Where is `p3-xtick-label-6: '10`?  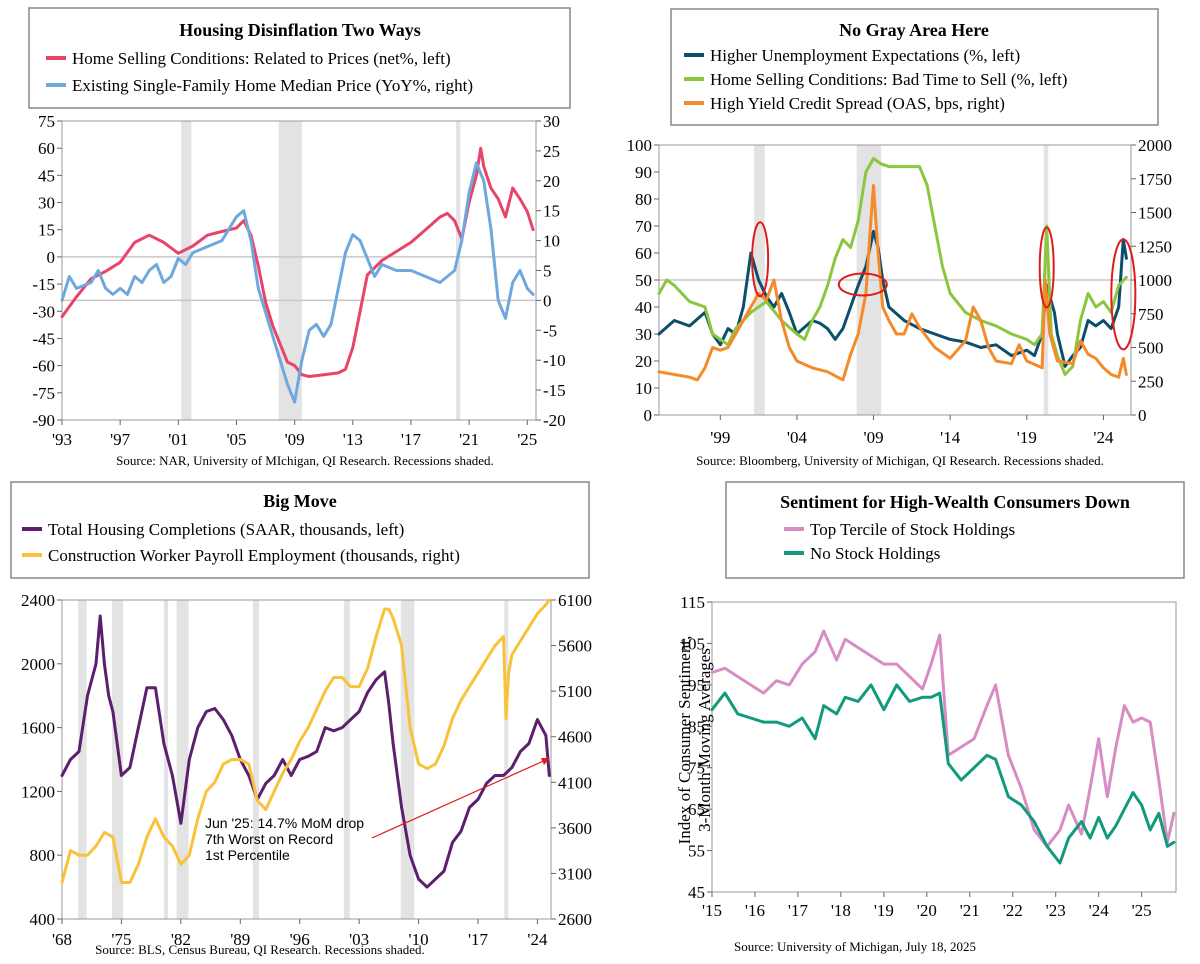
p3-xtick-label-6: '10 is located at coordinates (419, 939).